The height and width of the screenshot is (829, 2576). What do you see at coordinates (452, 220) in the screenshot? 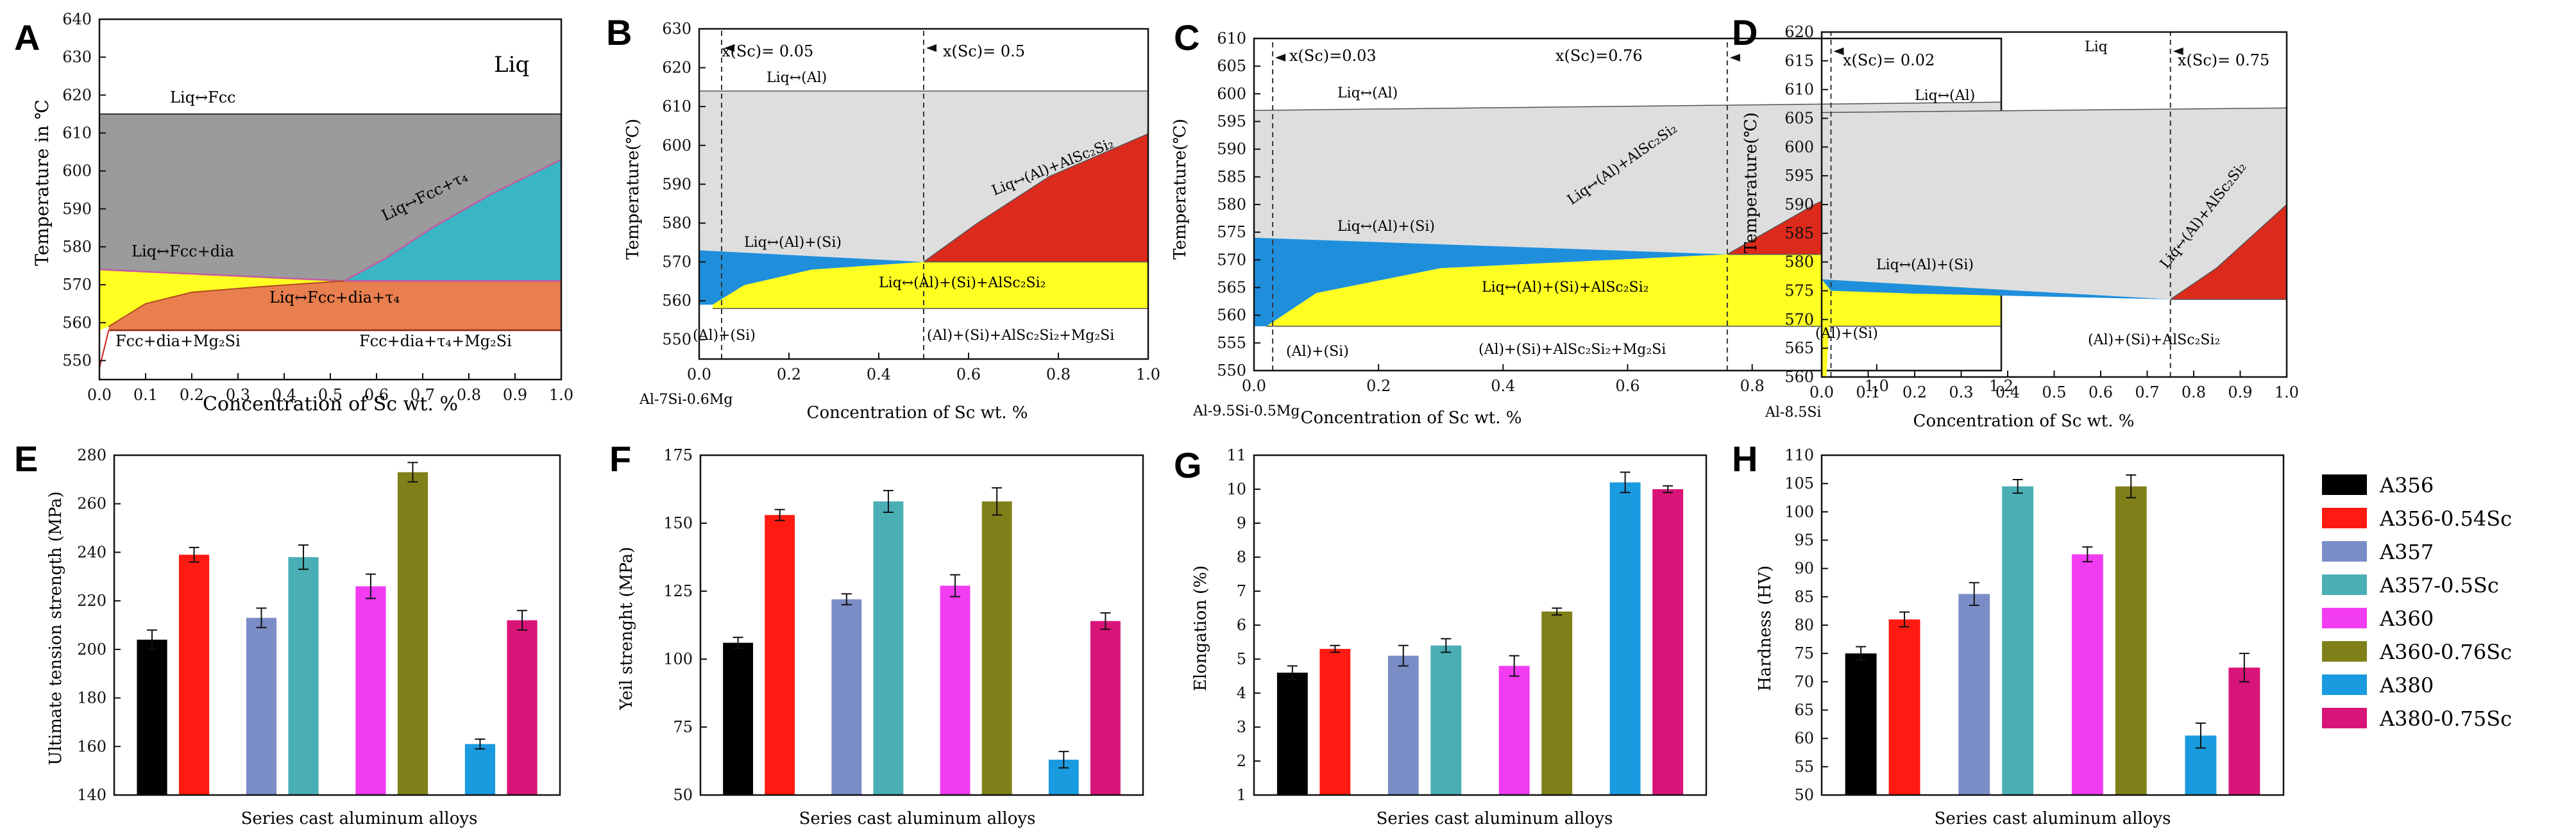
I see `a-tau4-curve` at bounding box center [452, 220].